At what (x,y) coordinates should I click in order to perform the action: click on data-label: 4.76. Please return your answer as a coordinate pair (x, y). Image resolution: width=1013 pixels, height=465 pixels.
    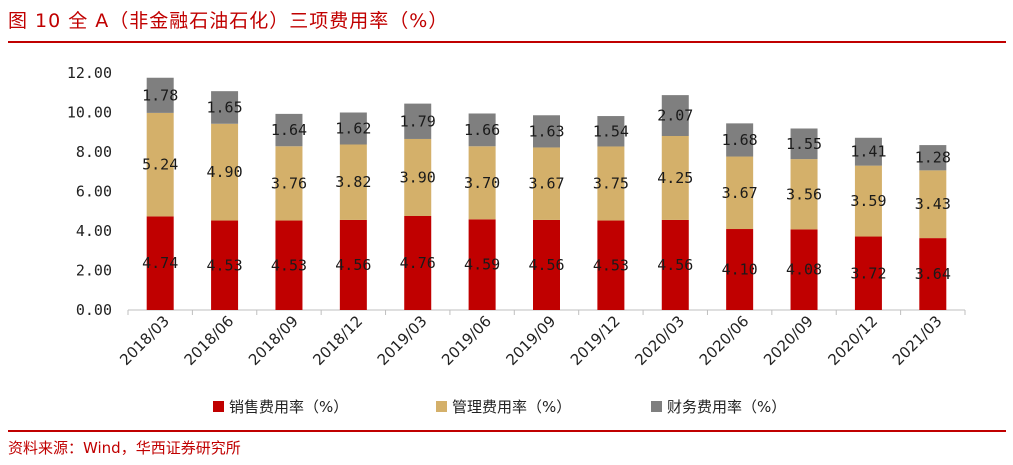
    Looking at the image, I should click on (418, 263).